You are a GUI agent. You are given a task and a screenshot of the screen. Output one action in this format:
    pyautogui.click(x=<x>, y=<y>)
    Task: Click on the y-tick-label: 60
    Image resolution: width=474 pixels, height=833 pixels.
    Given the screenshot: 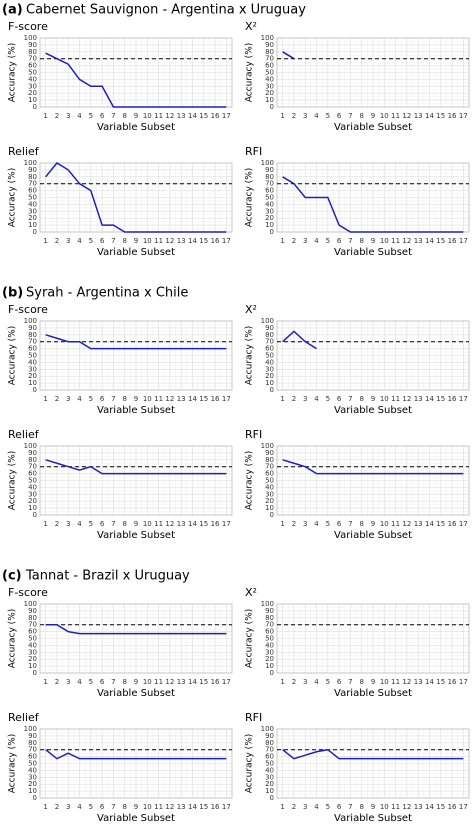 What is the action you would take?
    pyautogui.click(x=269, y=632)
    